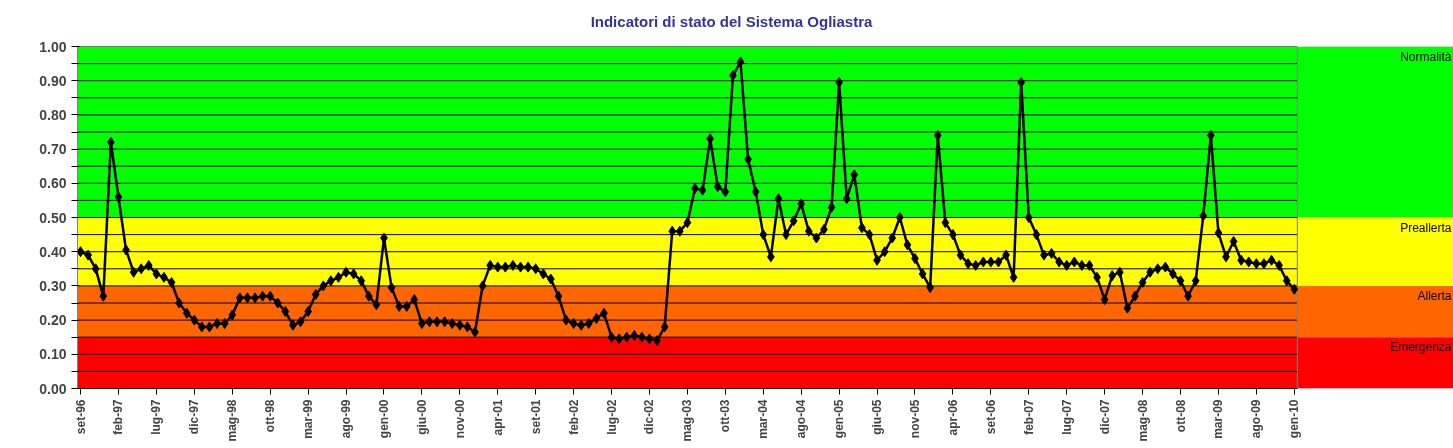  I want to click on x-tick-label: ago-09, so click(1256, 419).